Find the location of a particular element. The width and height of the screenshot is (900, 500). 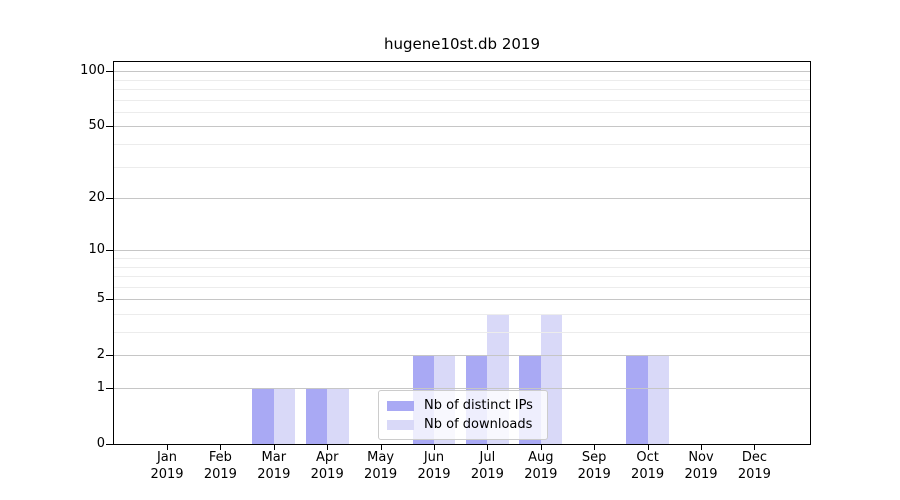

y-tick-label-0: 0 is located at coordinates (100, 443).